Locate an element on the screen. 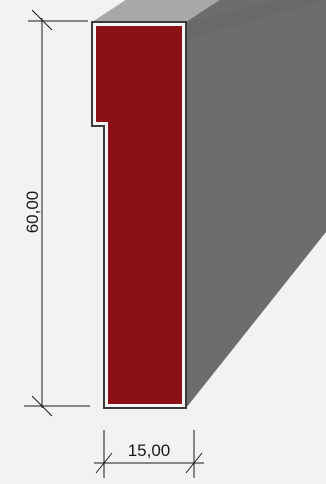  width-tick-left is located at coordinates (104, 463).